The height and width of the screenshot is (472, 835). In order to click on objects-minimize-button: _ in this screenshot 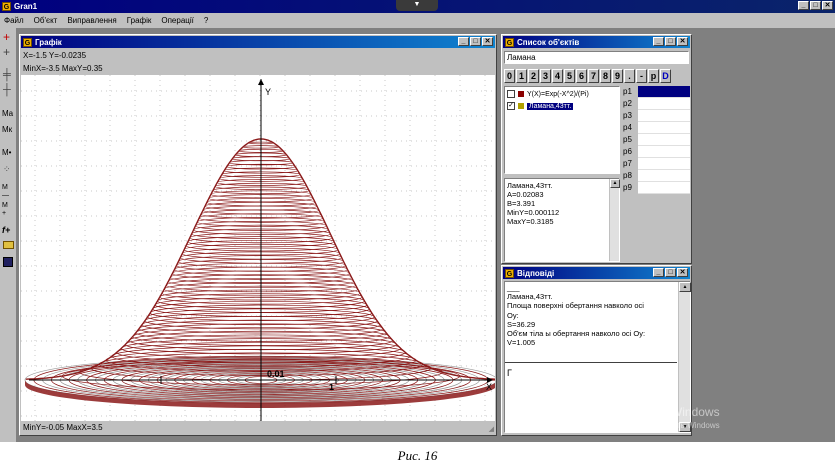, I will do `click(658, 41)`.